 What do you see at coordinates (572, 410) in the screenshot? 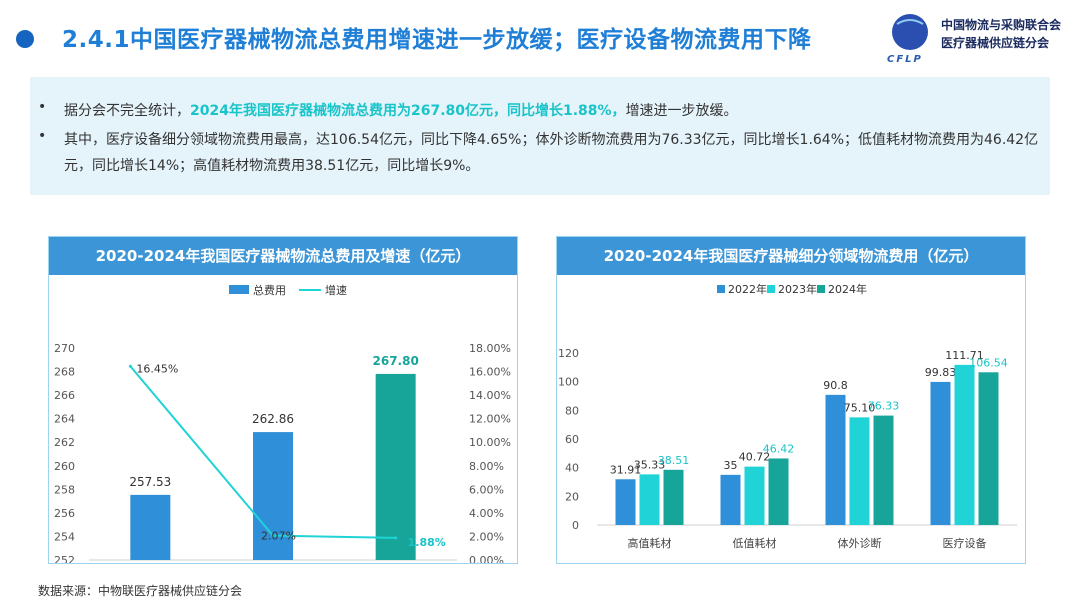
I see `y-tick-label: 80` at bounding box center [572, 410].